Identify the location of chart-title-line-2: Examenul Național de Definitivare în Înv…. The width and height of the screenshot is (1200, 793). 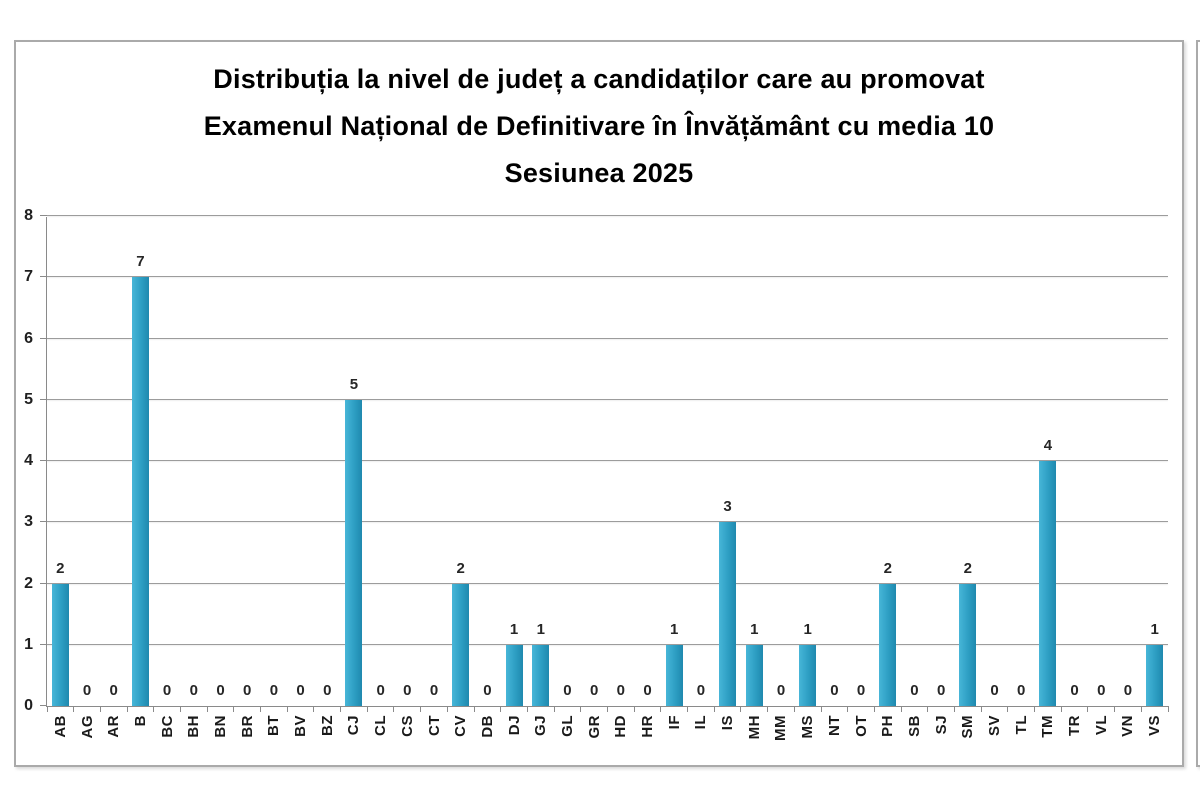
(599, 126).